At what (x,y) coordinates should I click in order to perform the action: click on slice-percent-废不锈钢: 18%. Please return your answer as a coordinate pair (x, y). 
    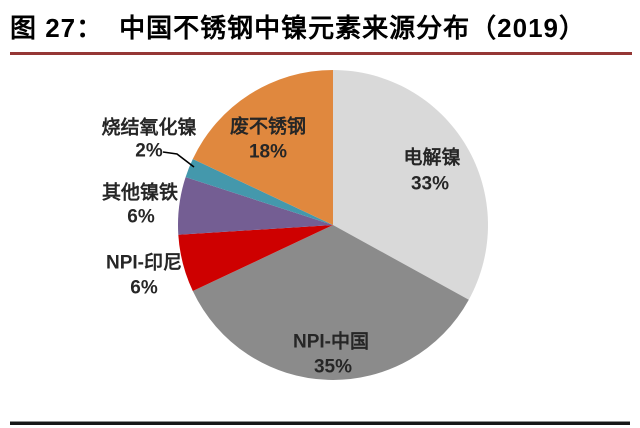
    Looking at the image, I should click on (268, 152).